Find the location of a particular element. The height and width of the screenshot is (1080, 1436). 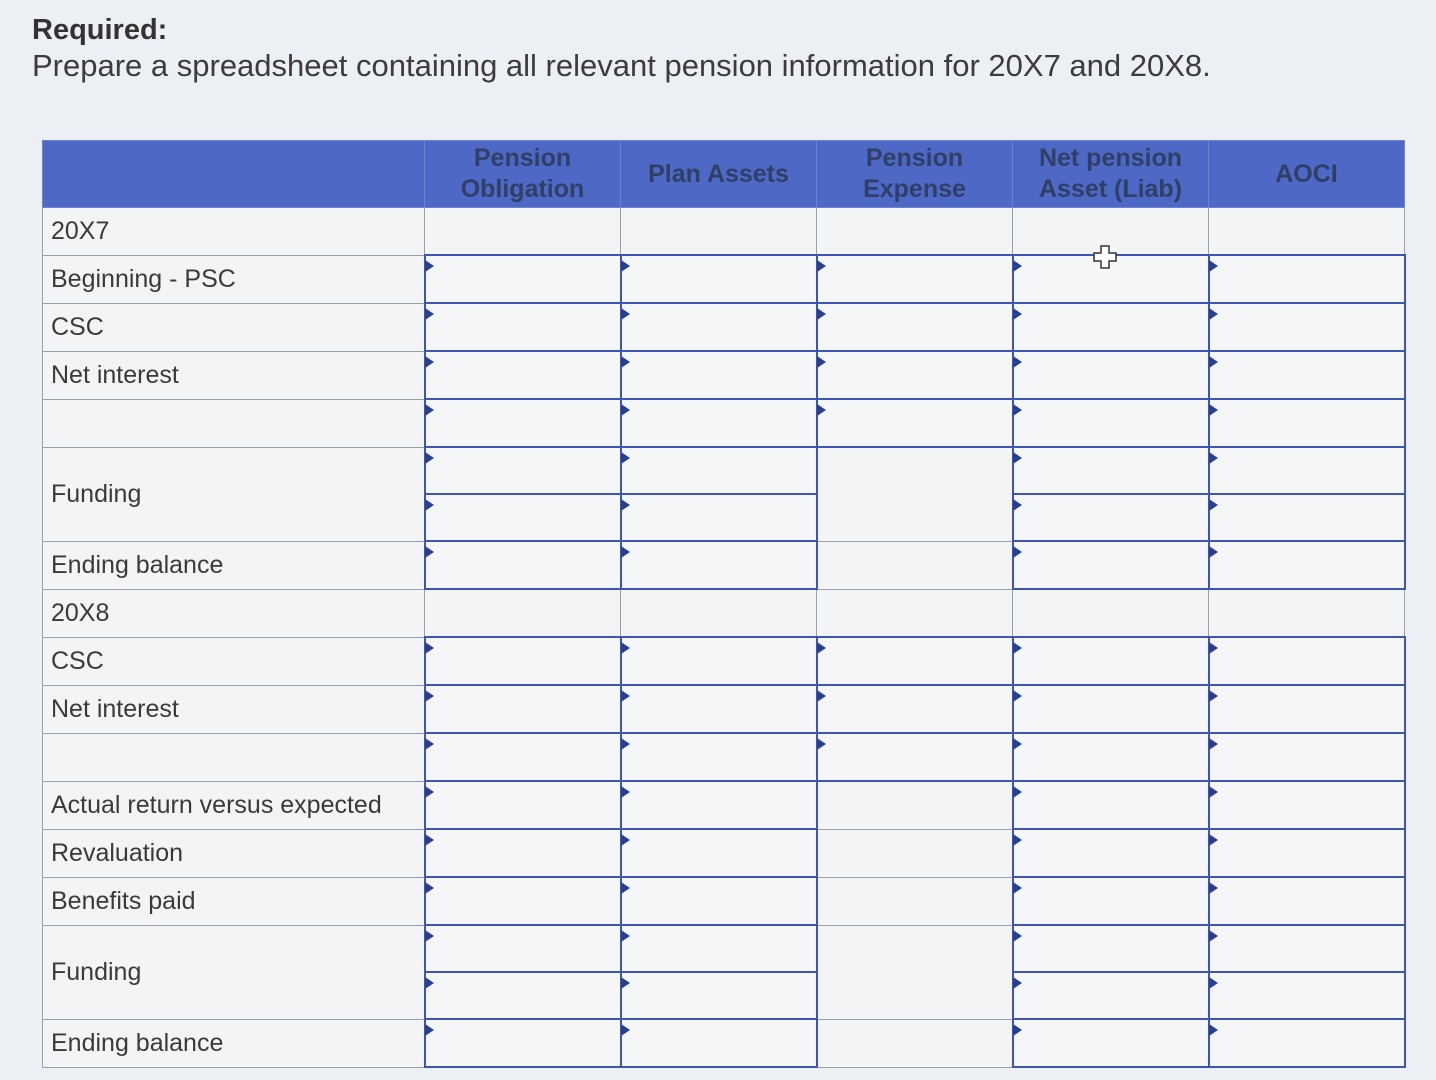

header-corner is located at coordinates (233, 174).